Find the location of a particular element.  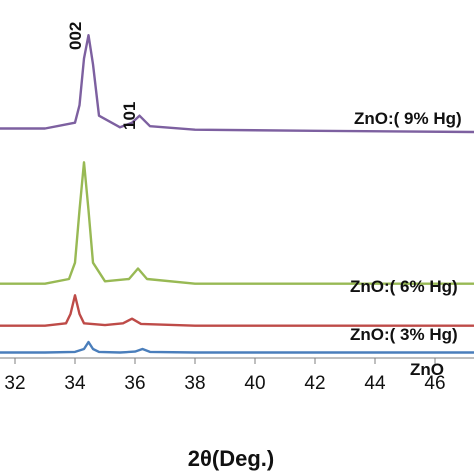

x-tick-label-40: 40 is located at coordinates (254, 383).